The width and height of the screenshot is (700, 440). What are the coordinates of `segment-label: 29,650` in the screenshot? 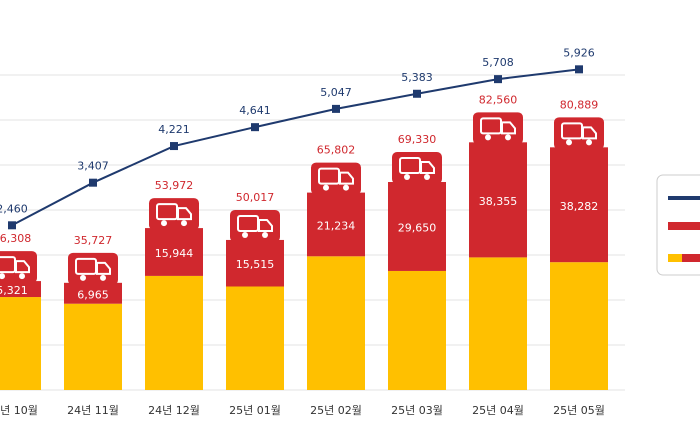 It's located at (417, 227).